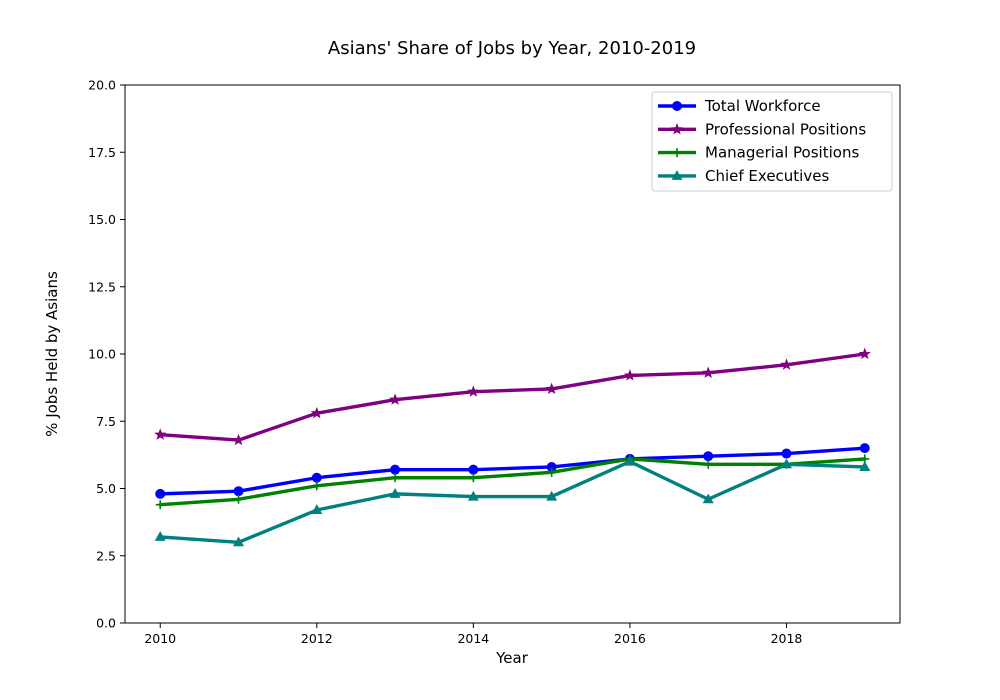 This screenshot has height=700, width=1000. I want to click on legend-item-managerial-positions: Managerial Positions, so click(758, 153).